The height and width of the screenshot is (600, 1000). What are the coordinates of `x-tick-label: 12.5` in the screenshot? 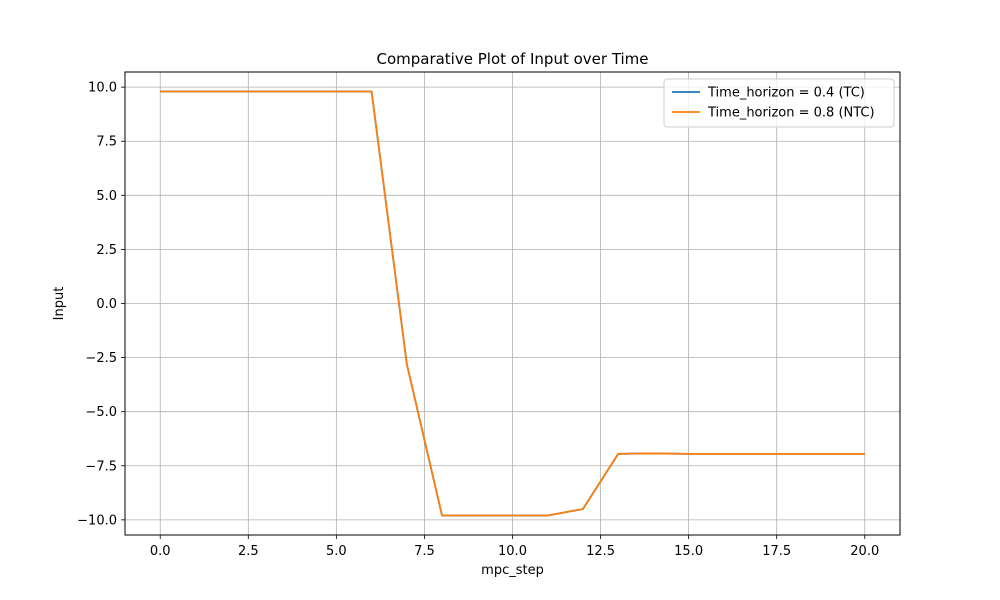 It's located at (600, 551).